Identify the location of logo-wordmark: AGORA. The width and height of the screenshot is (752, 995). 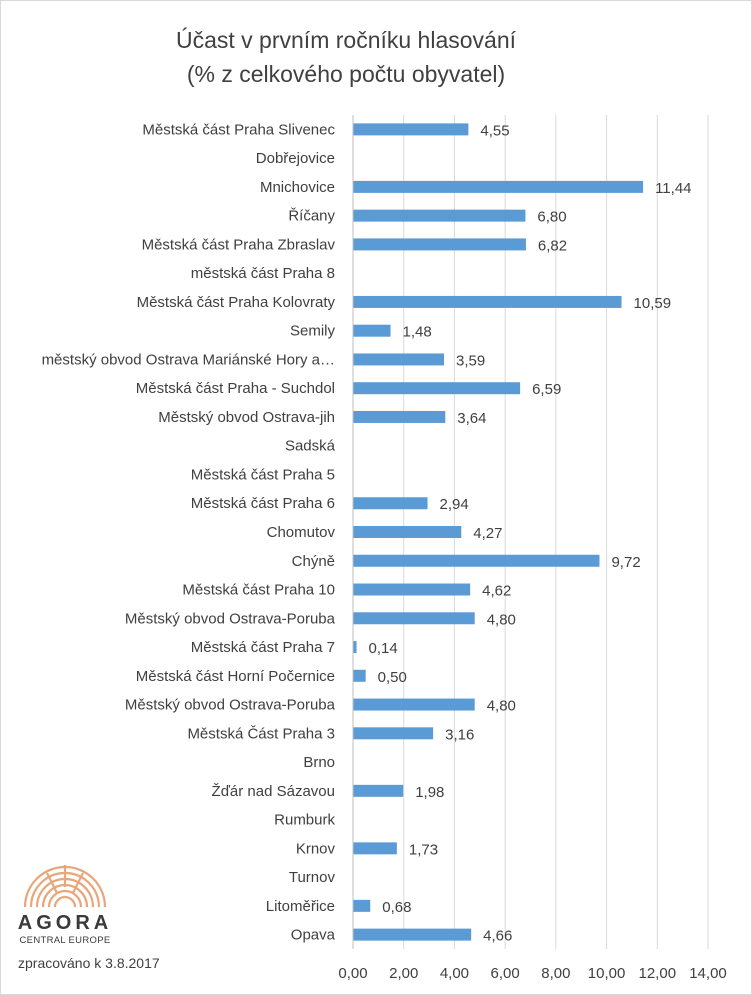
(65, 923).